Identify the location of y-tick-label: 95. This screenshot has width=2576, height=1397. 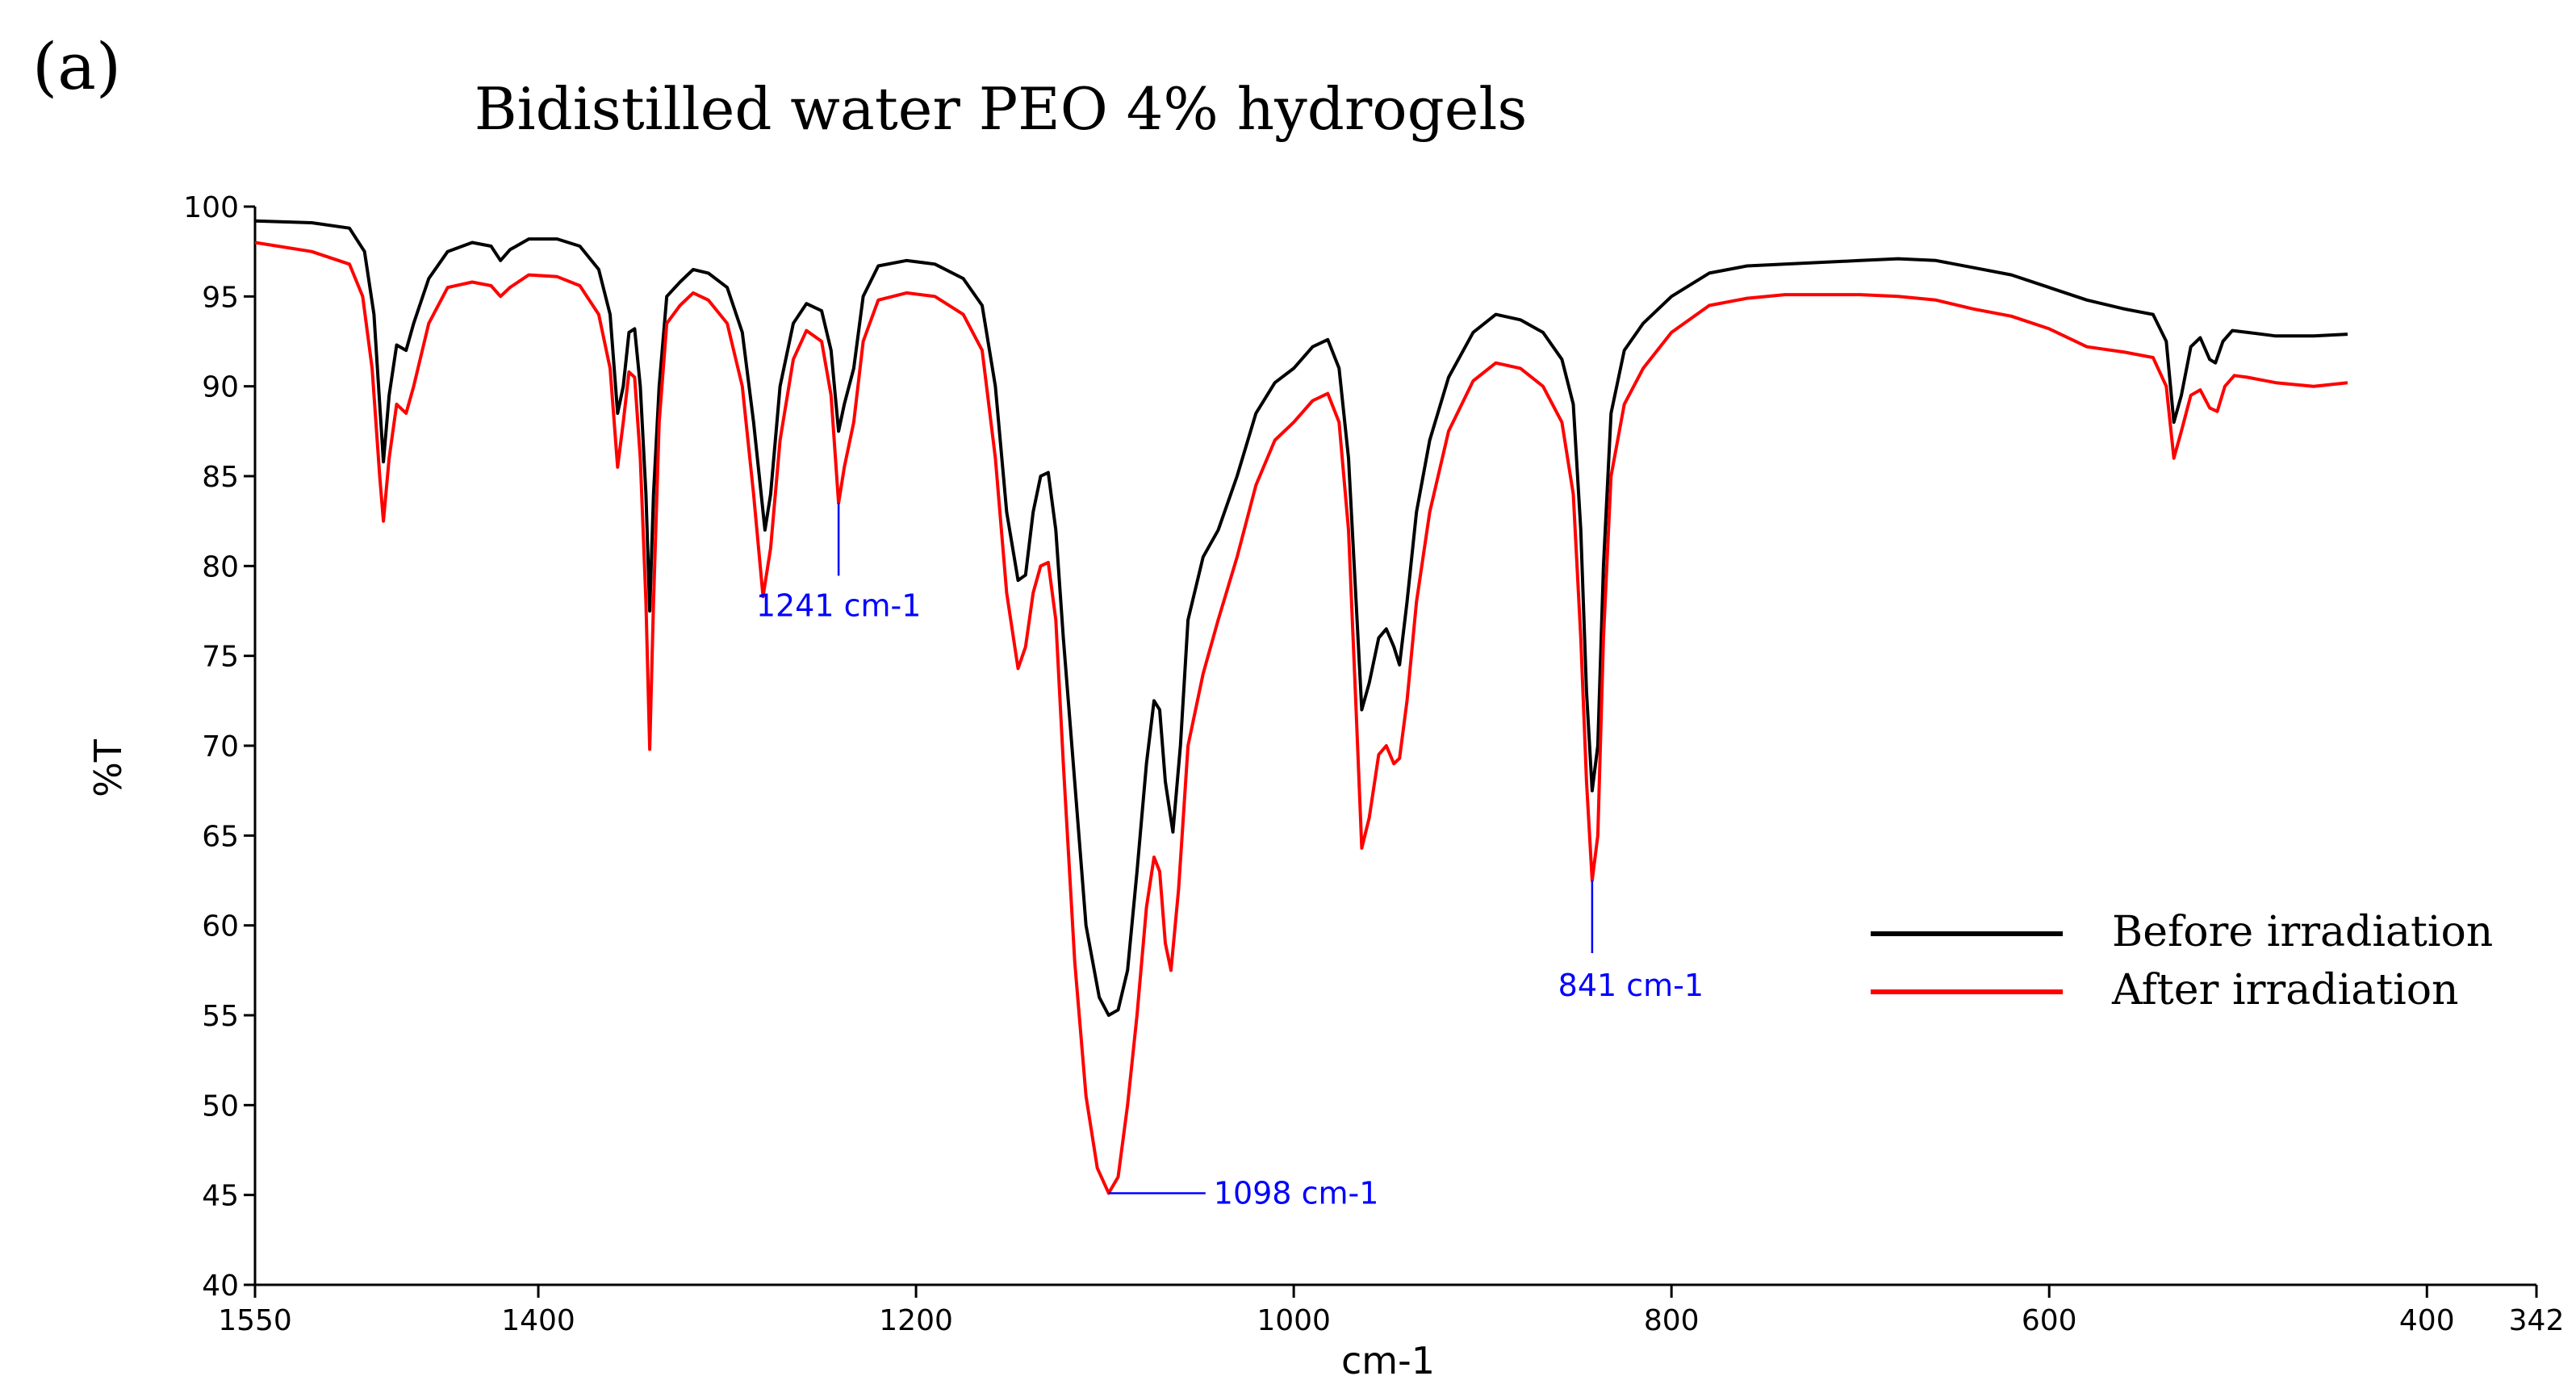
(220, 297).